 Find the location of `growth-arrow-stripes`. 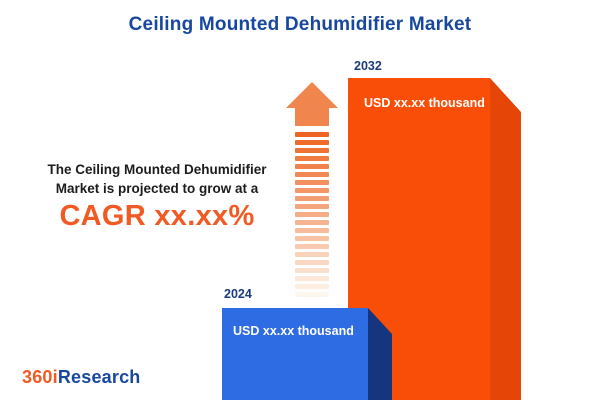

growth-arrow-stripes is located at coordinates (312, 216).